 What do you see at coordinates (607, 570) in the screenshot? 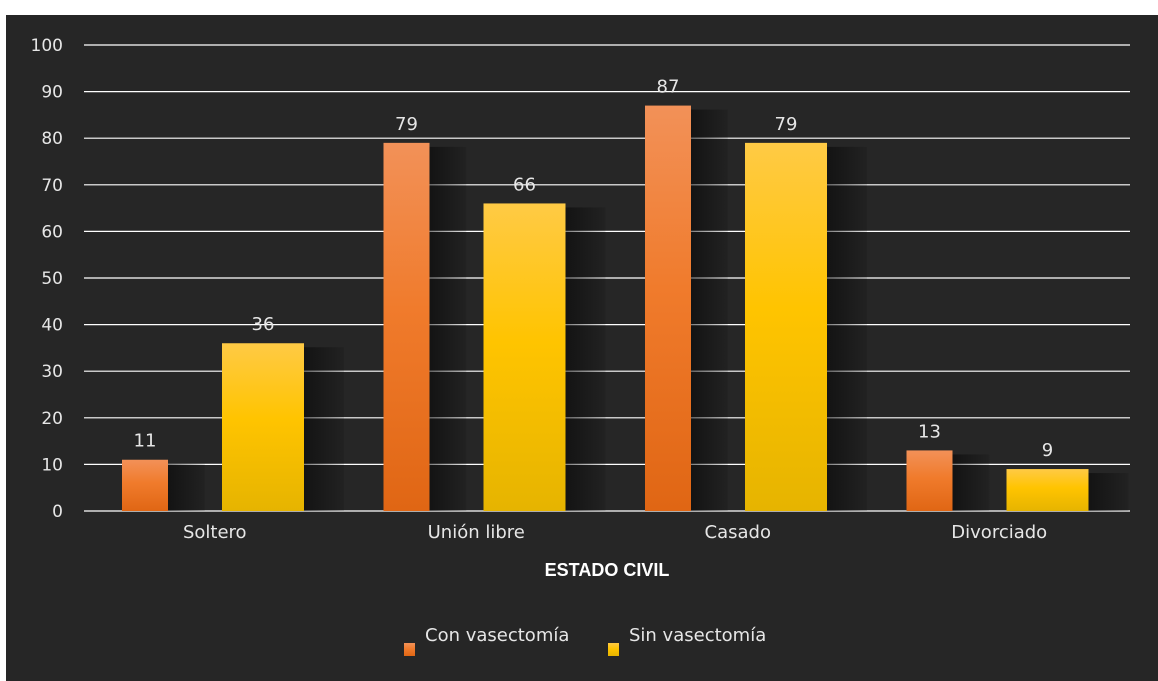
I see `x-axis-title: ESTADO CIVIL` at bounding box center [607, 570].